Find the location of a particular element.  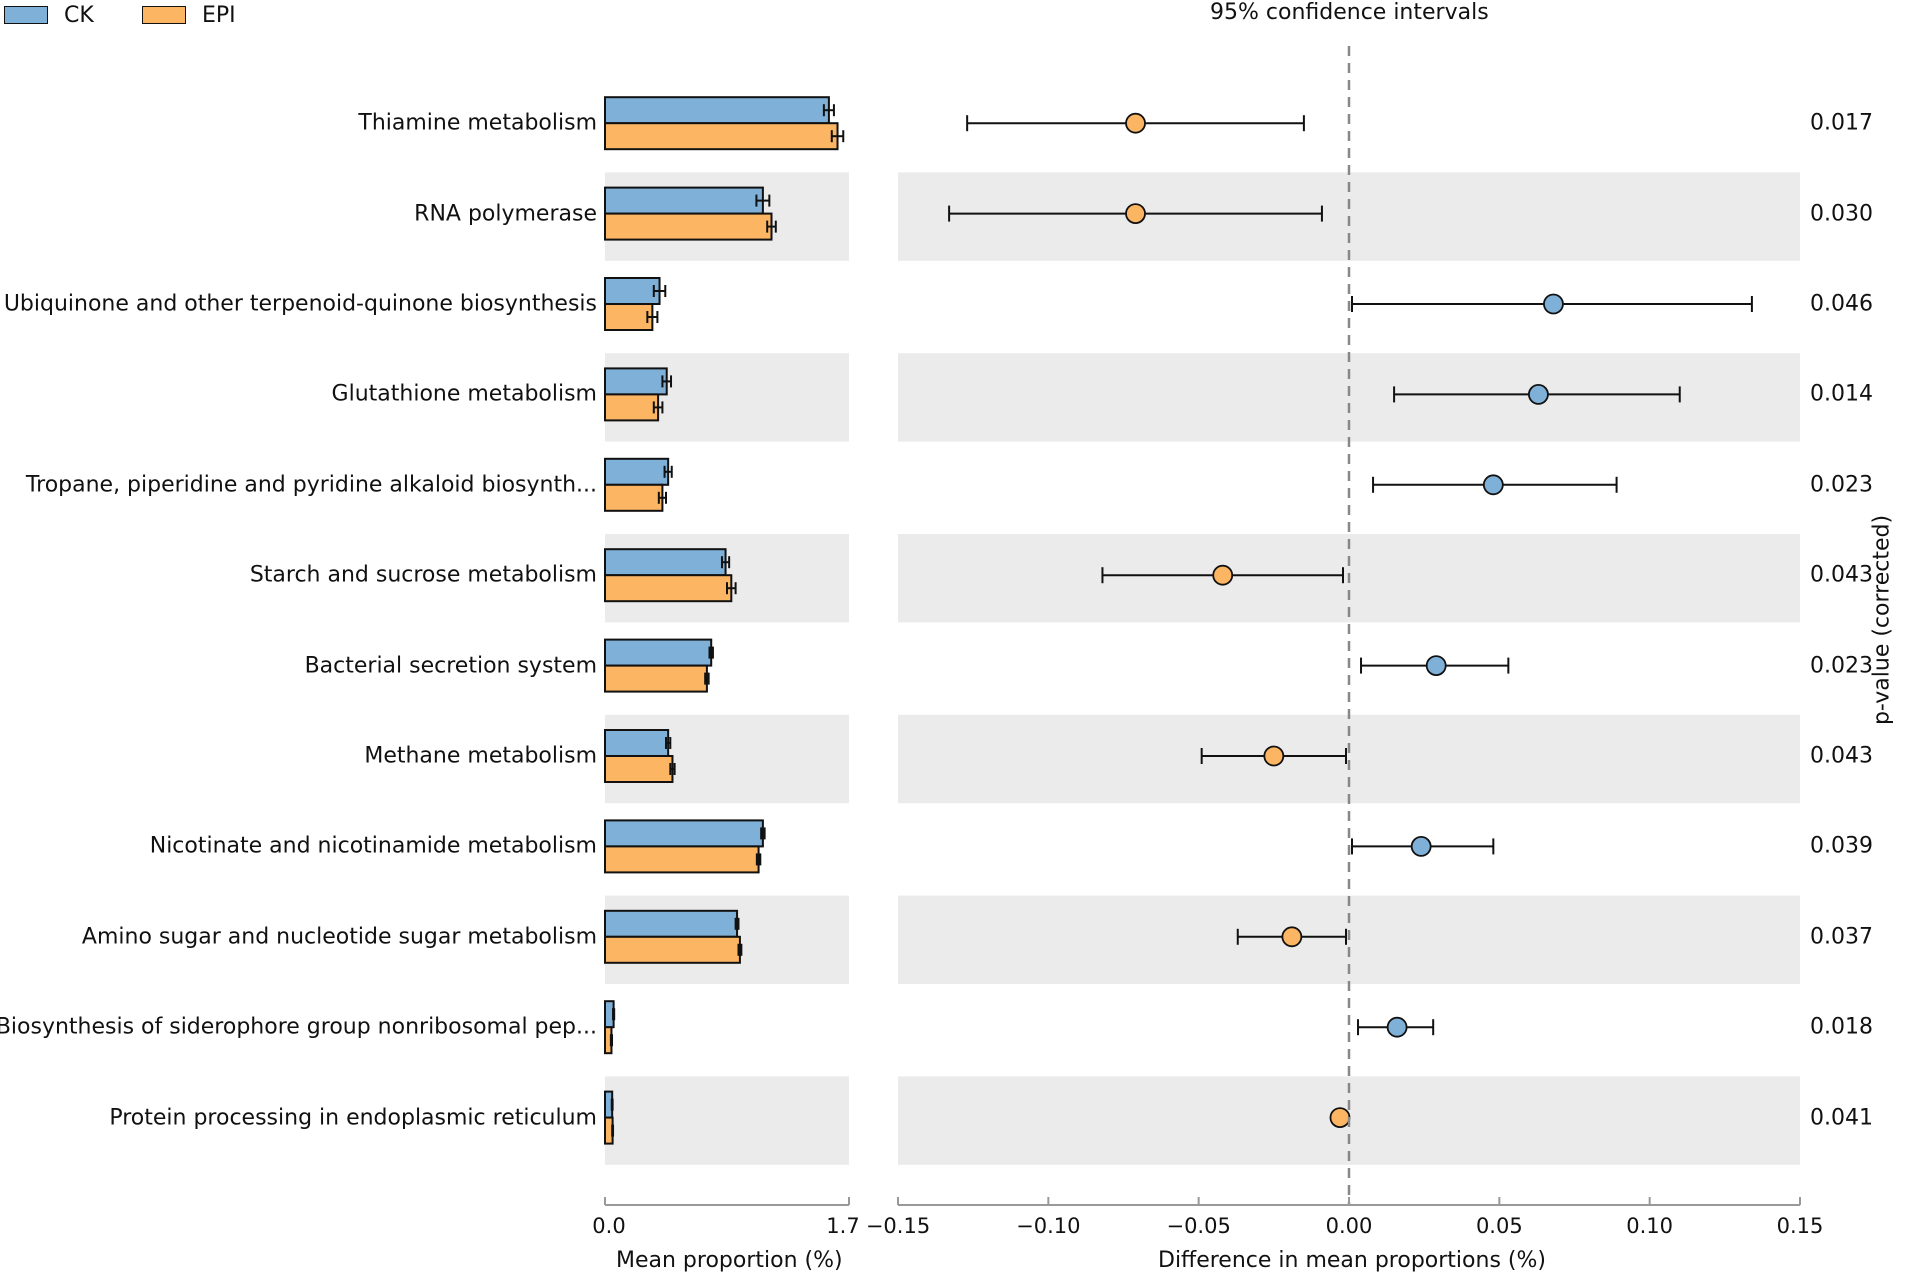

category-label: Starch and sucrose metabolism is located at coordinates (423, 575).